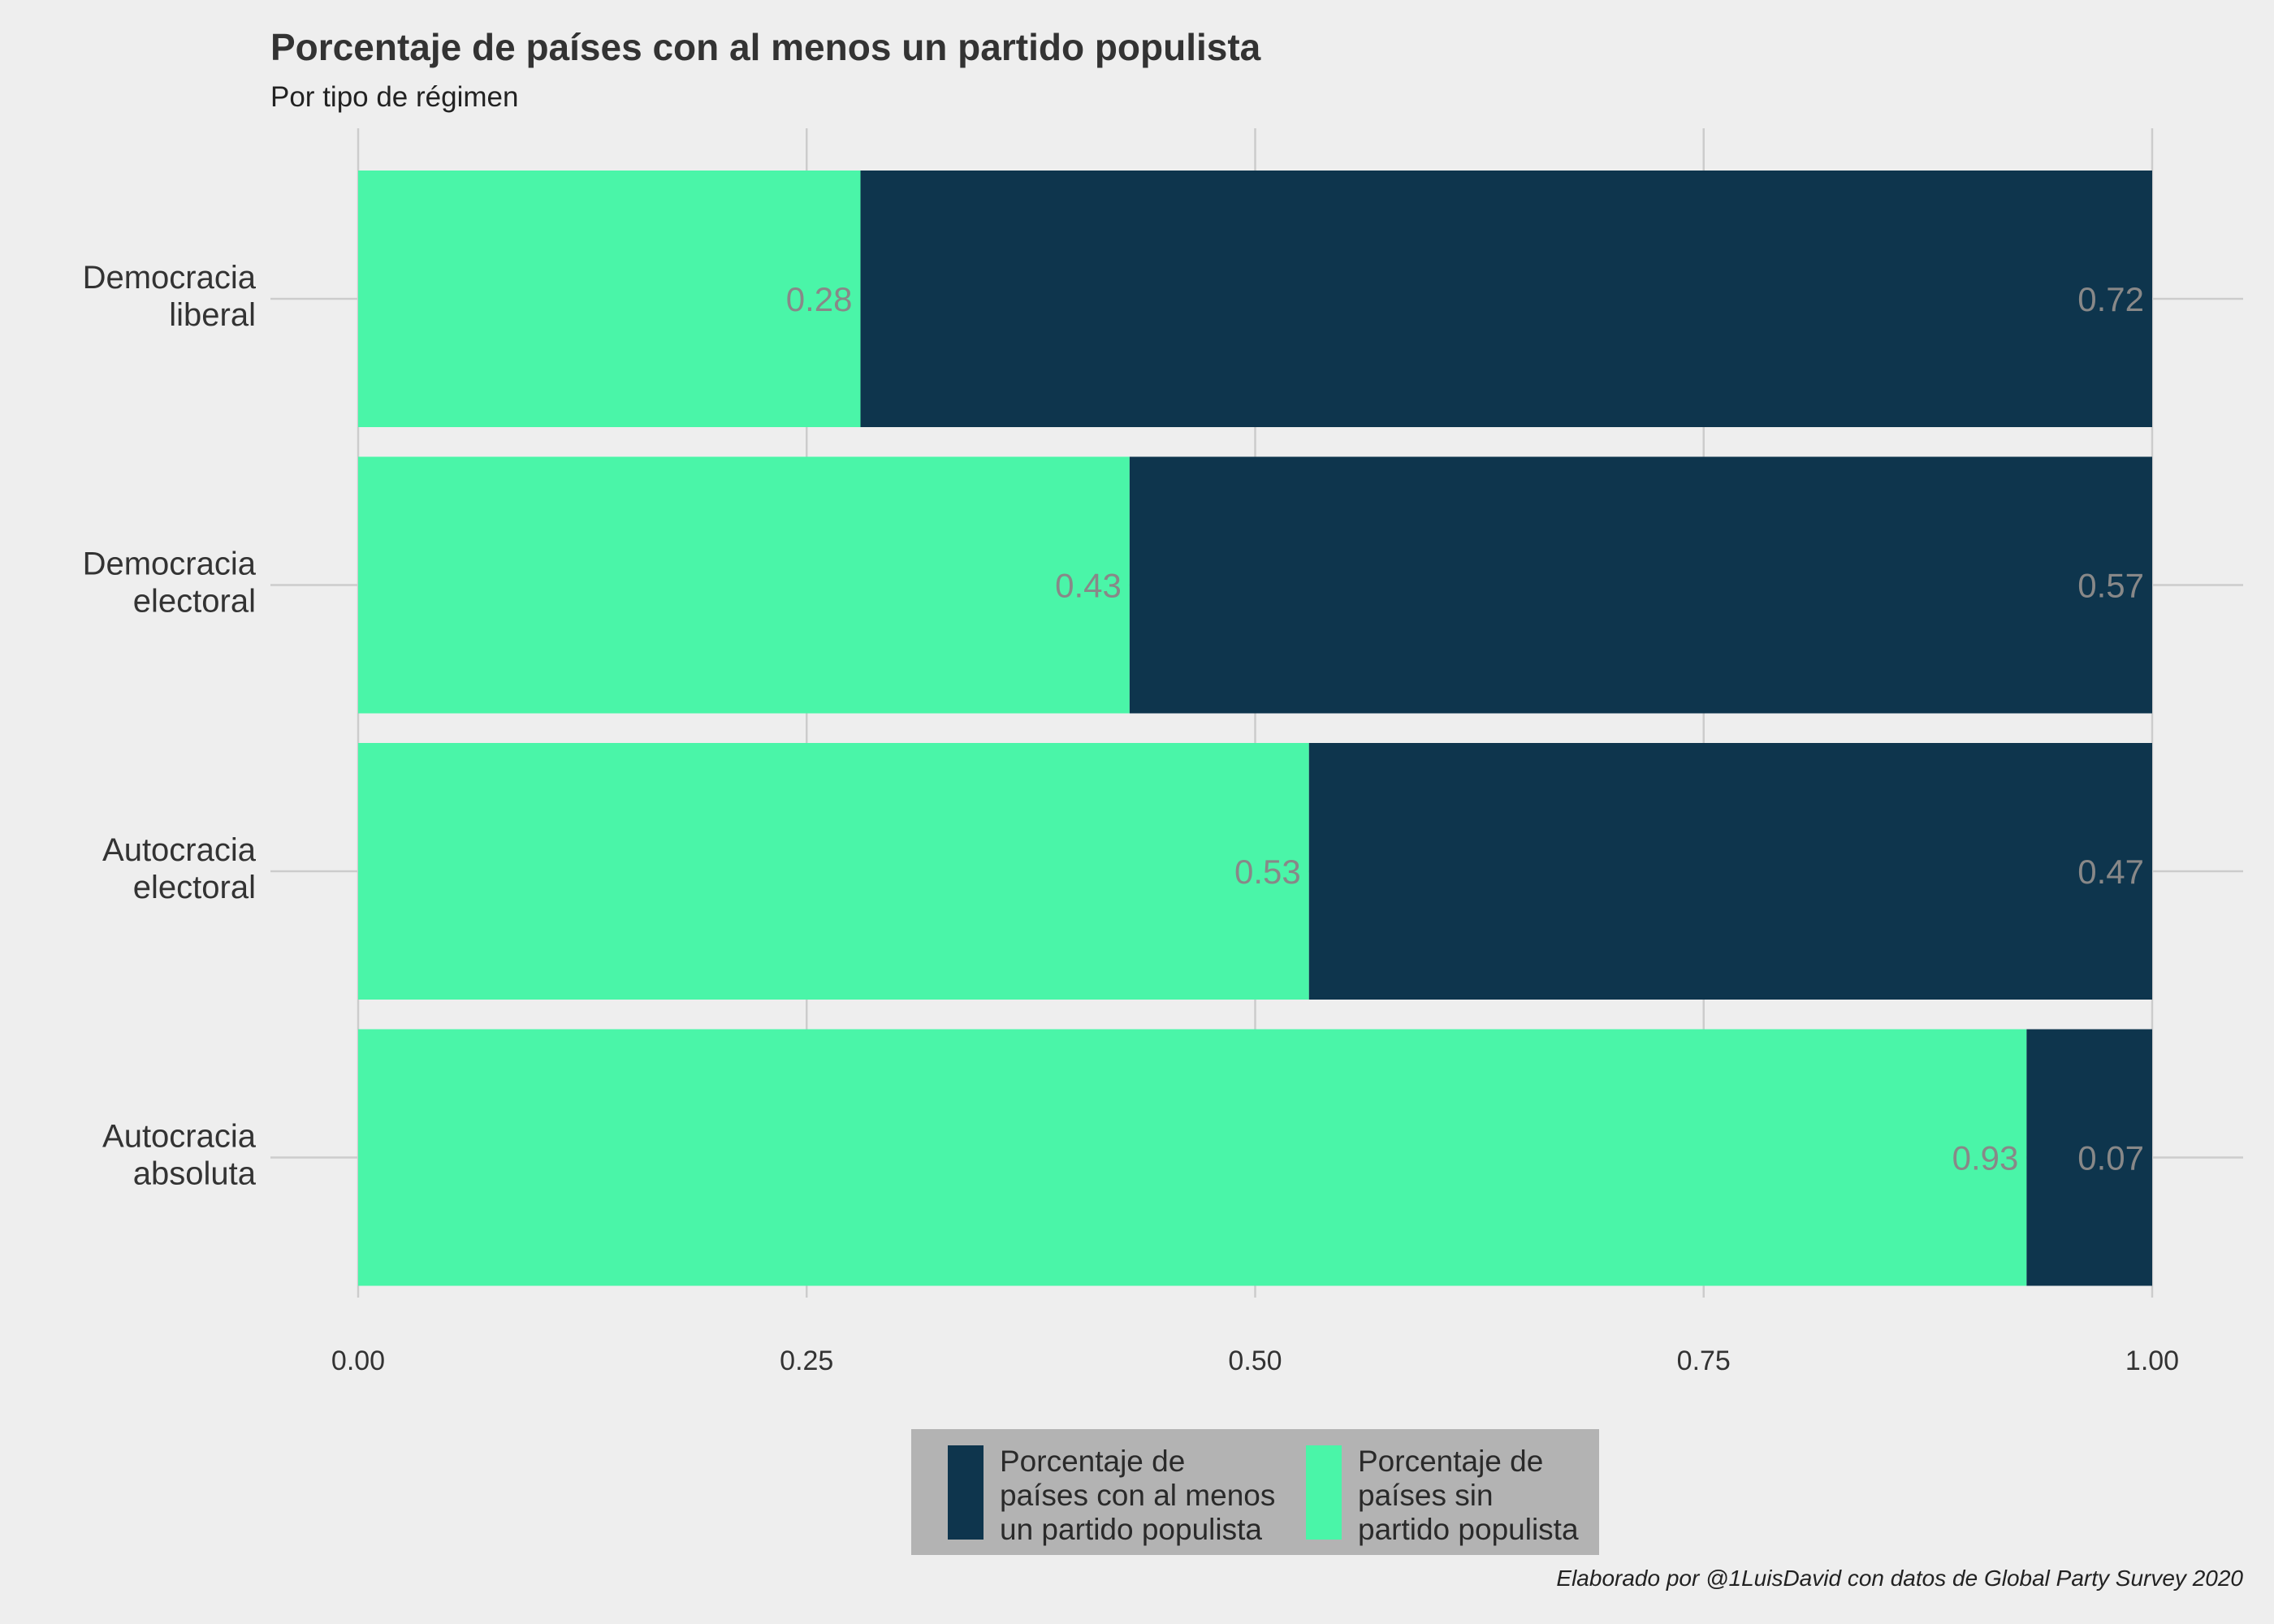 This screenshot has width=2274, height=1624. Describe the element at coordinates (1137, 1496) in the screenshot. I see `legend-label: países con al menos` at that location.